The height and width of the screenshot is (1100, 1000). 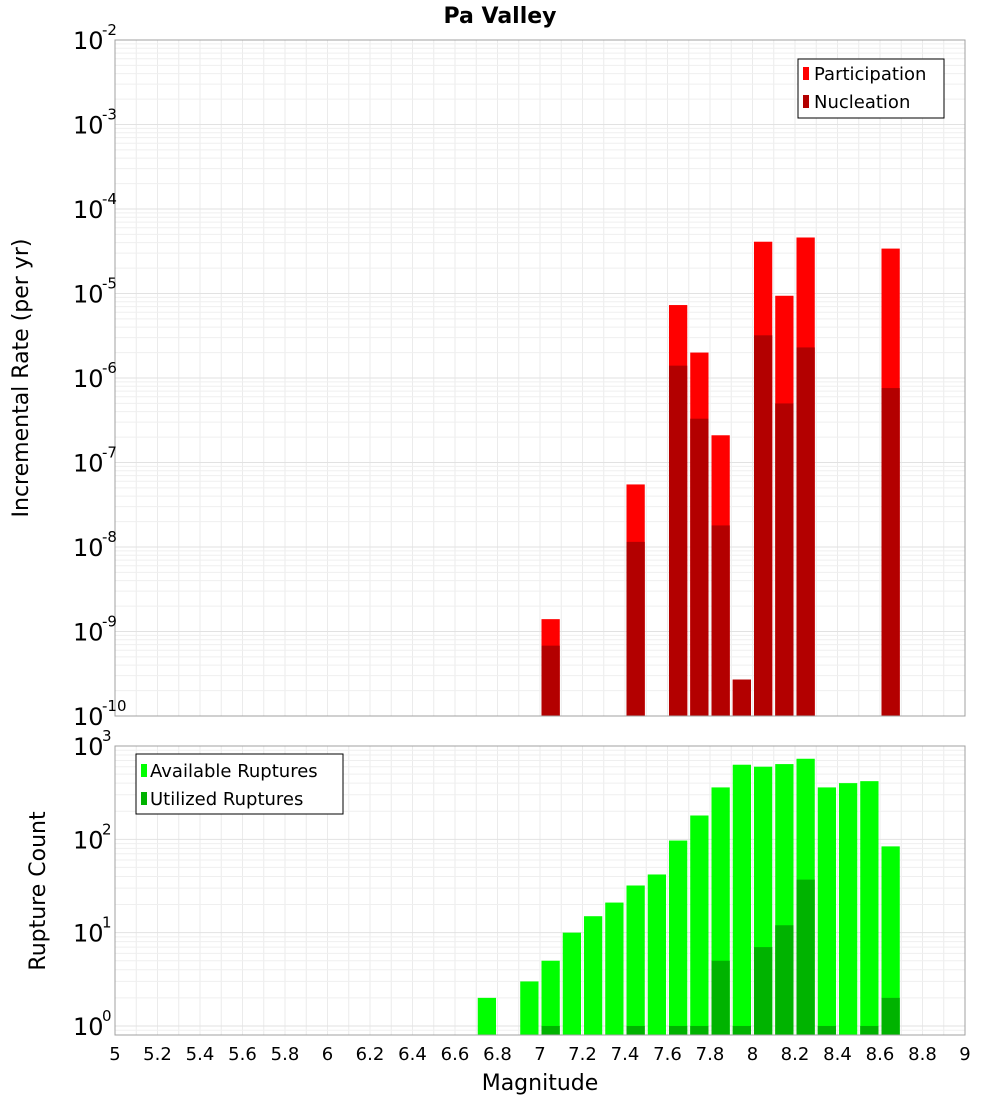 I want to click on x-tick-label: 7.8, so click(x=710, y=1054).